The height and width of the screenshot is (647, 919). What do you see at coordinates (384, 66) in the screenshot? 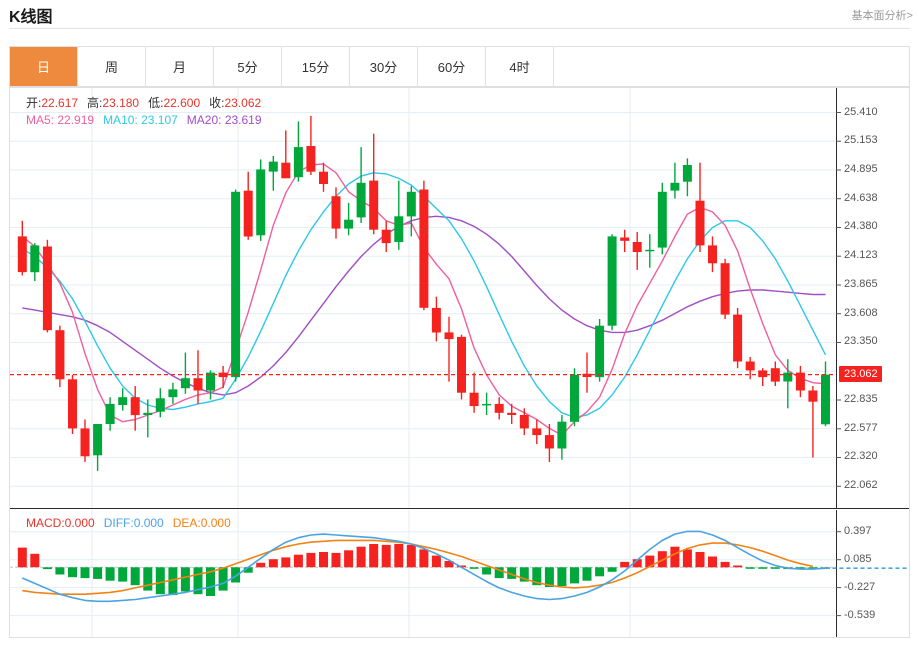
I see `tab-30min: 30分` at bounding box center [384, 66].